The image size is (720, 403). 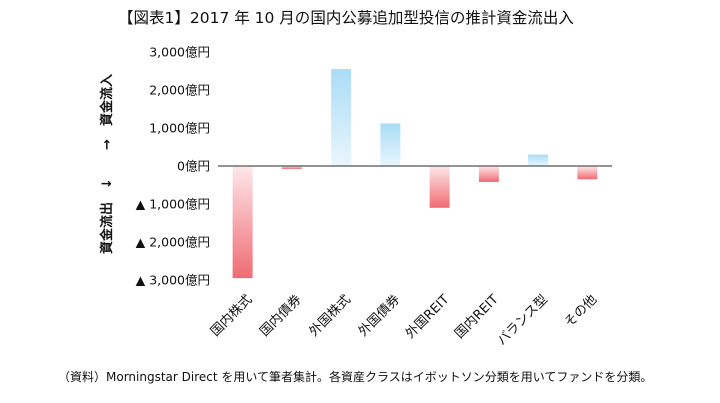 What do you see at coordinates (523, 320) in the screenshot?
I see `x-tick-label: バランス型` at bounding box center [523, 320].